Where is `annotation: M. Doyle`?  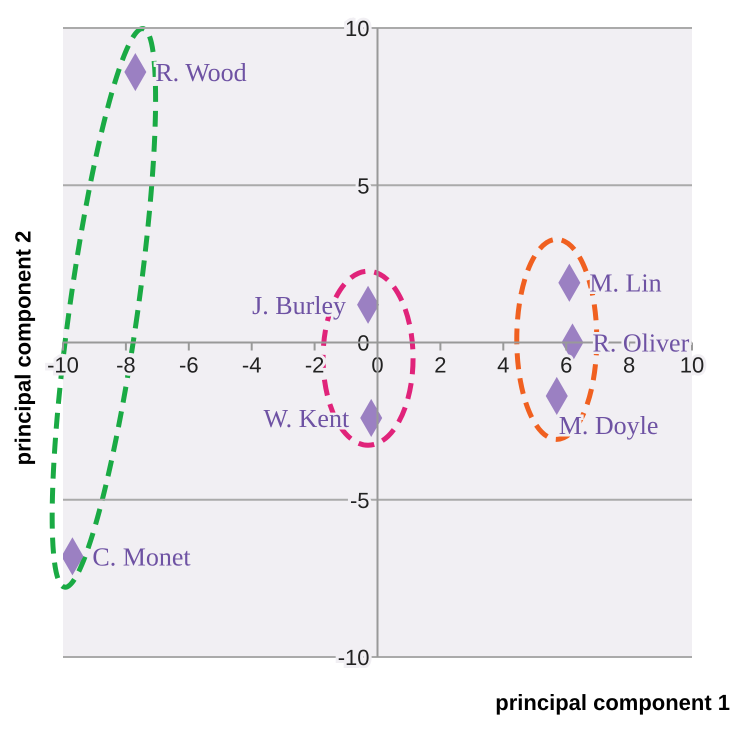 annotation: M. Doyle is located at coordinates (608, 425).